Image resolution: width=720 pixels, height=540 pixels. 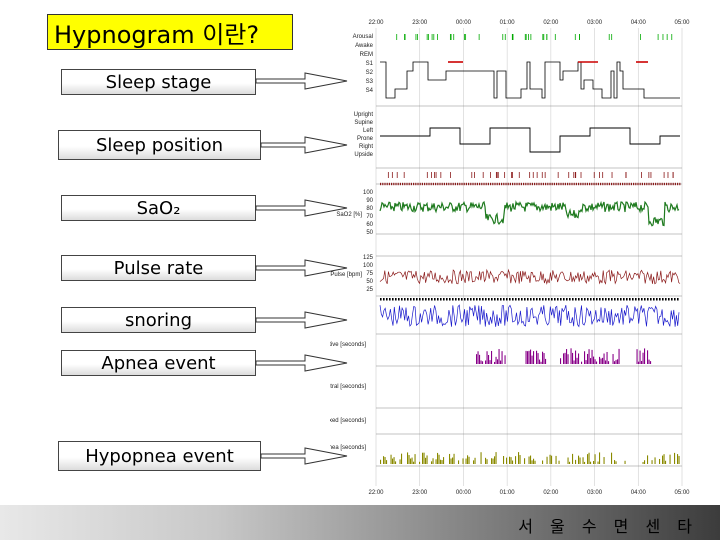 I want to click on stage-axis-label: S4, so click(x=370, y=91).